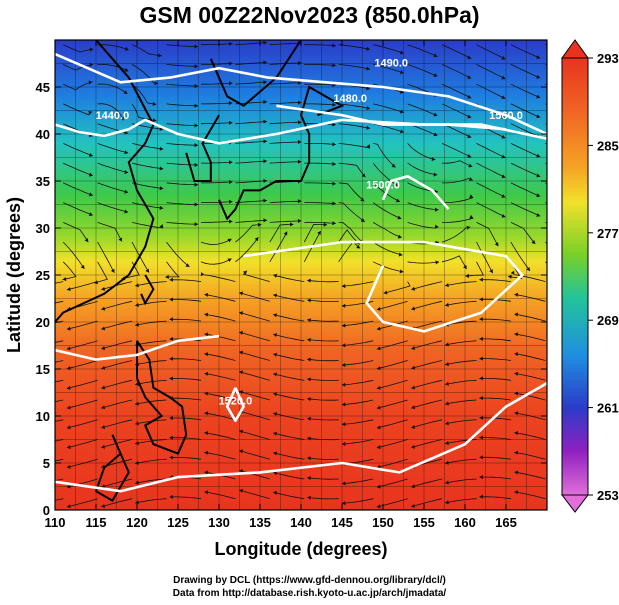  What do you see at coordinates (96, 522) in the screenshot?
I see `x-tick-label: 115` at bounding box center [96, 522].